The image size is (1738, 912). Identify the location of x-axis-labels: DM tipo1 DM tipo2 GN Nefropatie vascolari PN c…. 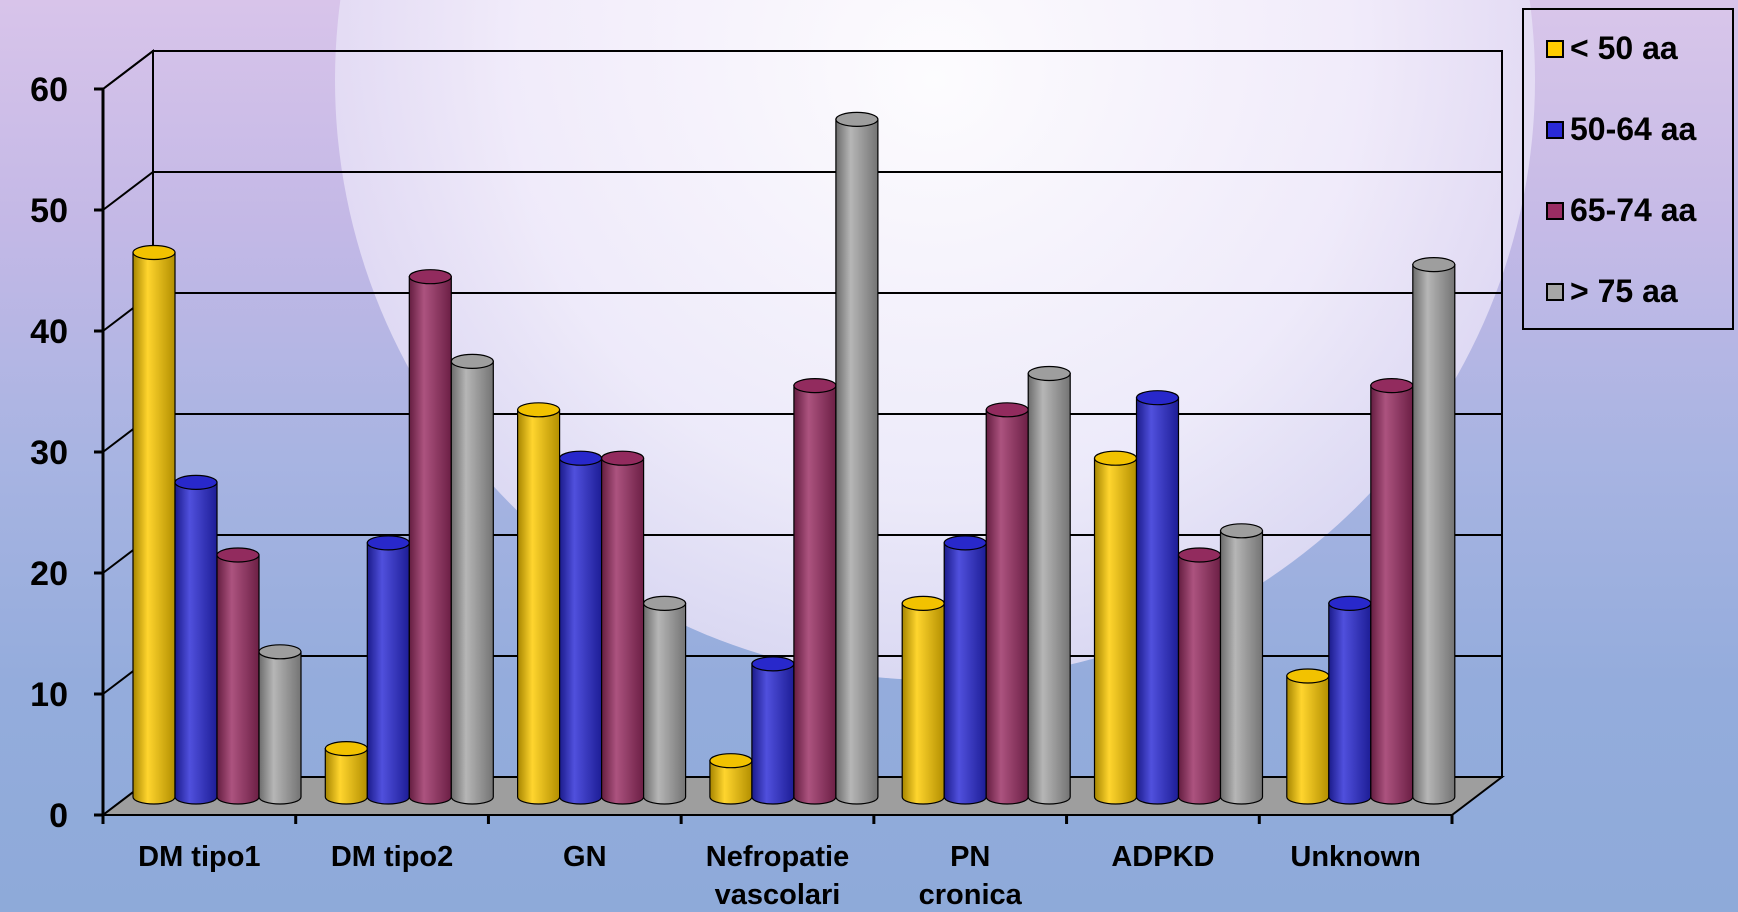
(777, 863).